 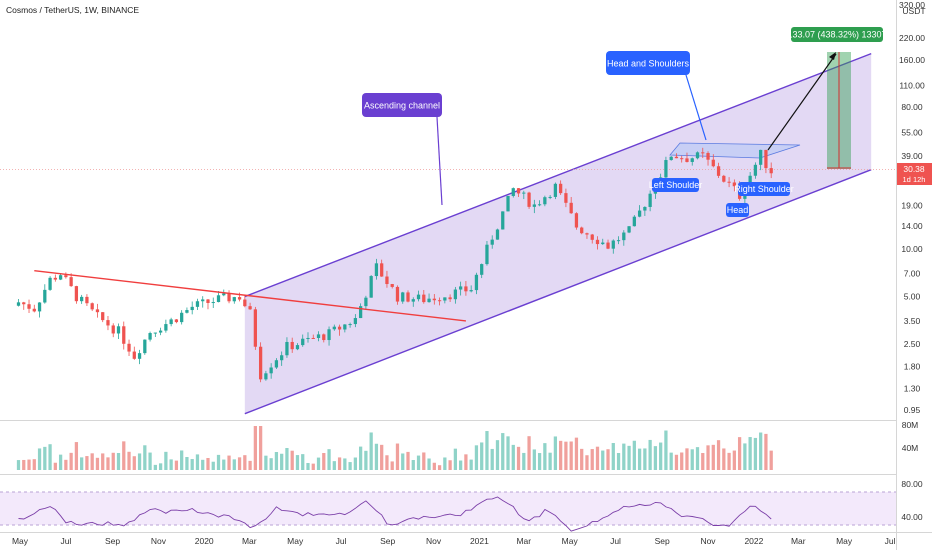 I want to click on ascending-channel-label: Ascending channel, so click(x=402, y=106).